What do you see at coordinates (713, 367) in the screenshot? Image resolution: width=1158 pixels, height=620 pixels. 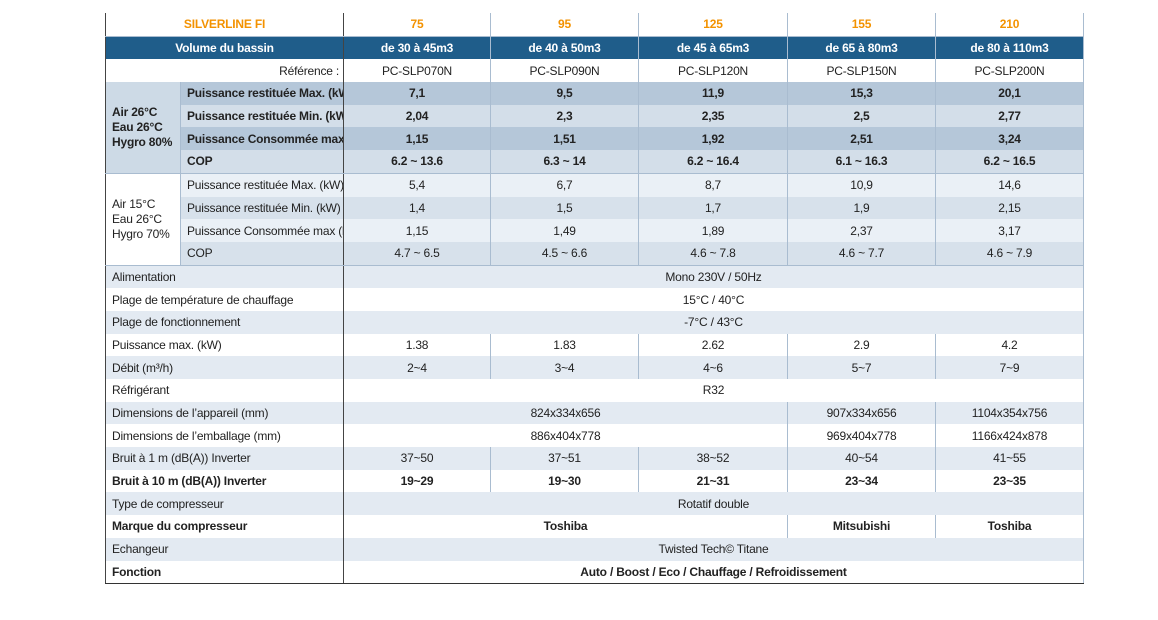 I see `value-cell: 4~6` at bounding box center [713, 367].